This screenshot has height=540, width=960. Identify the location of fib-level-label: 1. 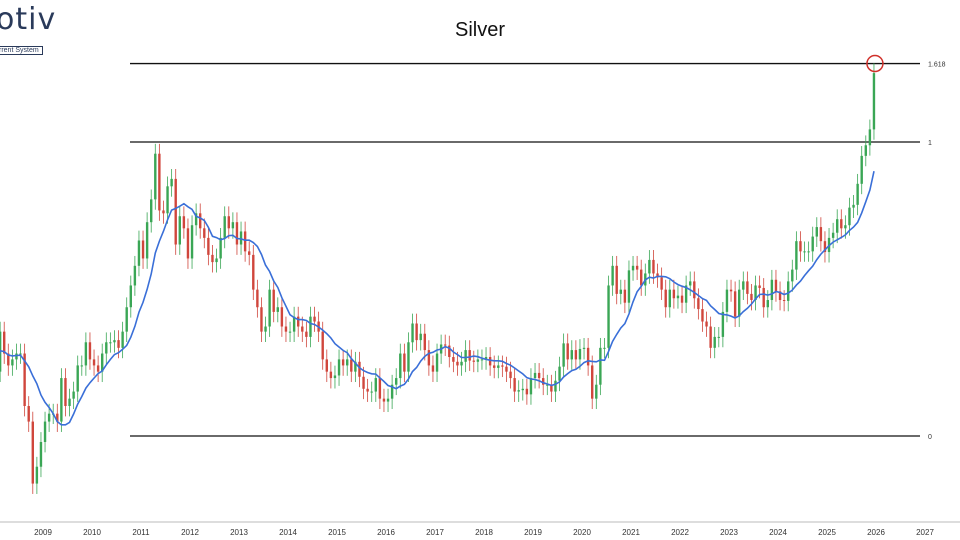
(930, 143).